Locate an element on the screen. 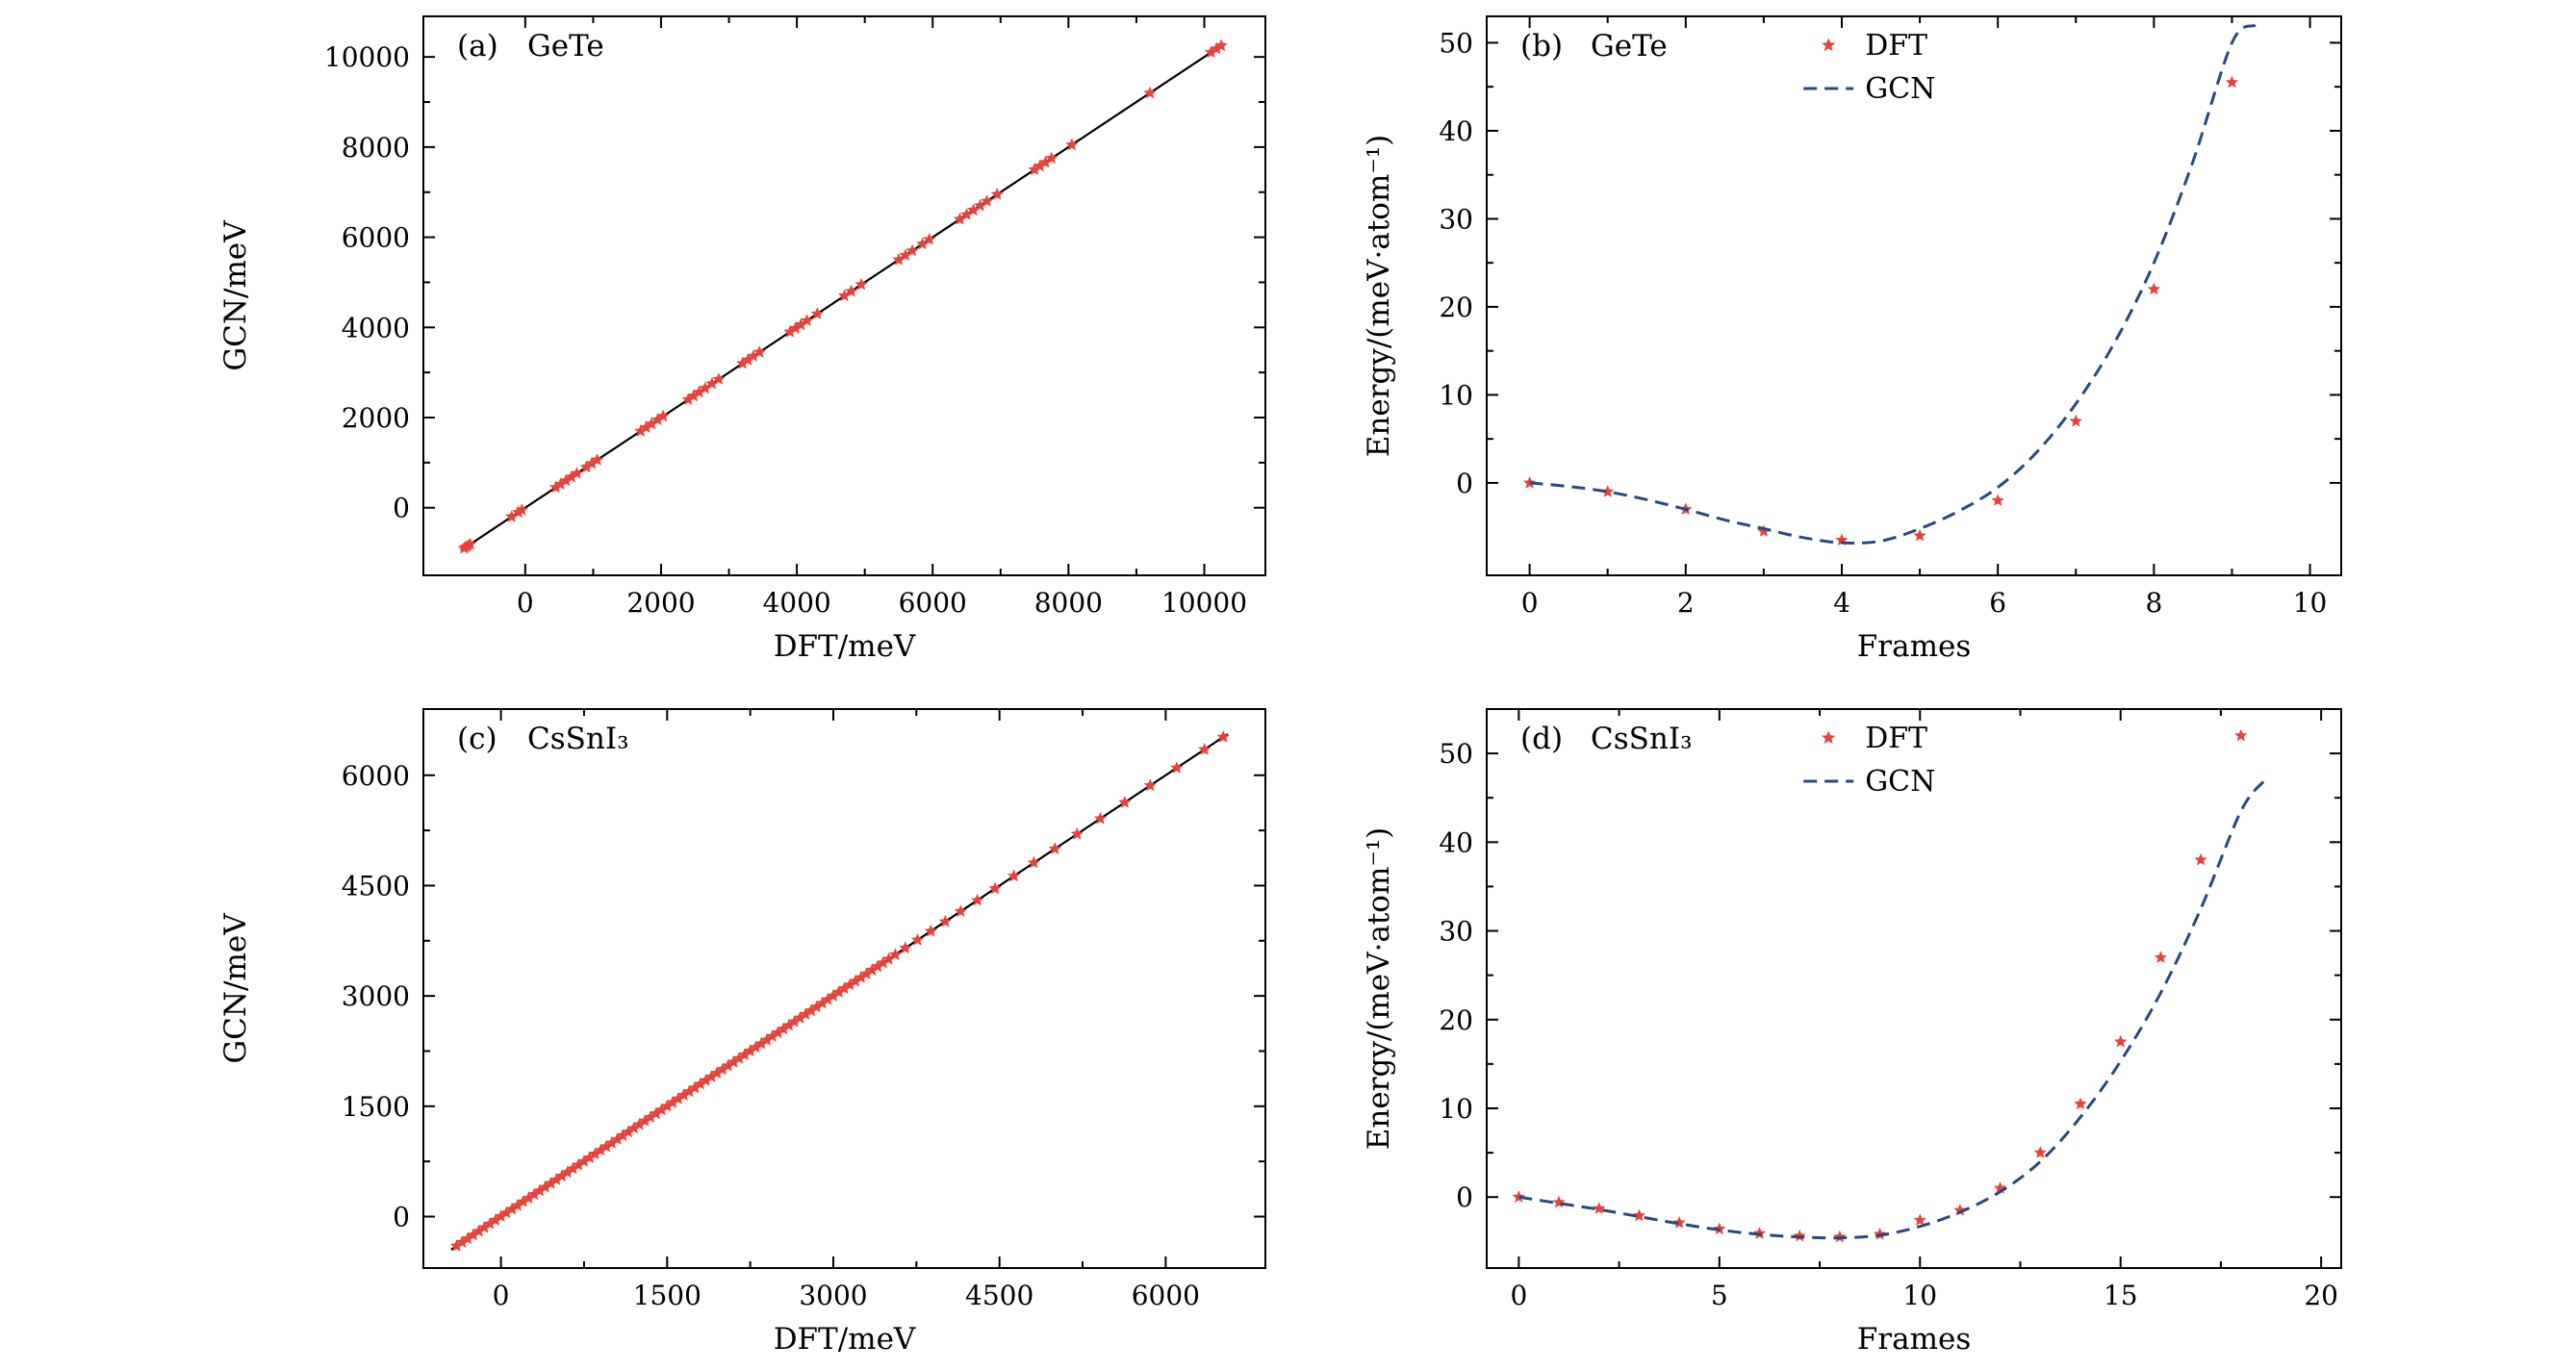 This screenshot has height=1371, width=2576. y-tick-label: 2000 is located at coordinates (376, 418).